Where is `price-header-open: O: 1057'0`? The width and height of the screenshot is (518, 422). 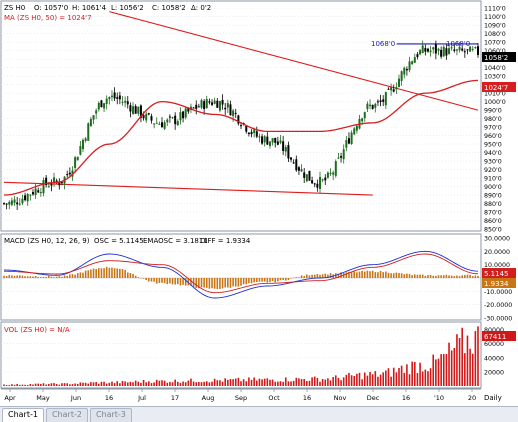
price-header-open: O: 1057'0 is located at coordinates (51, 8).